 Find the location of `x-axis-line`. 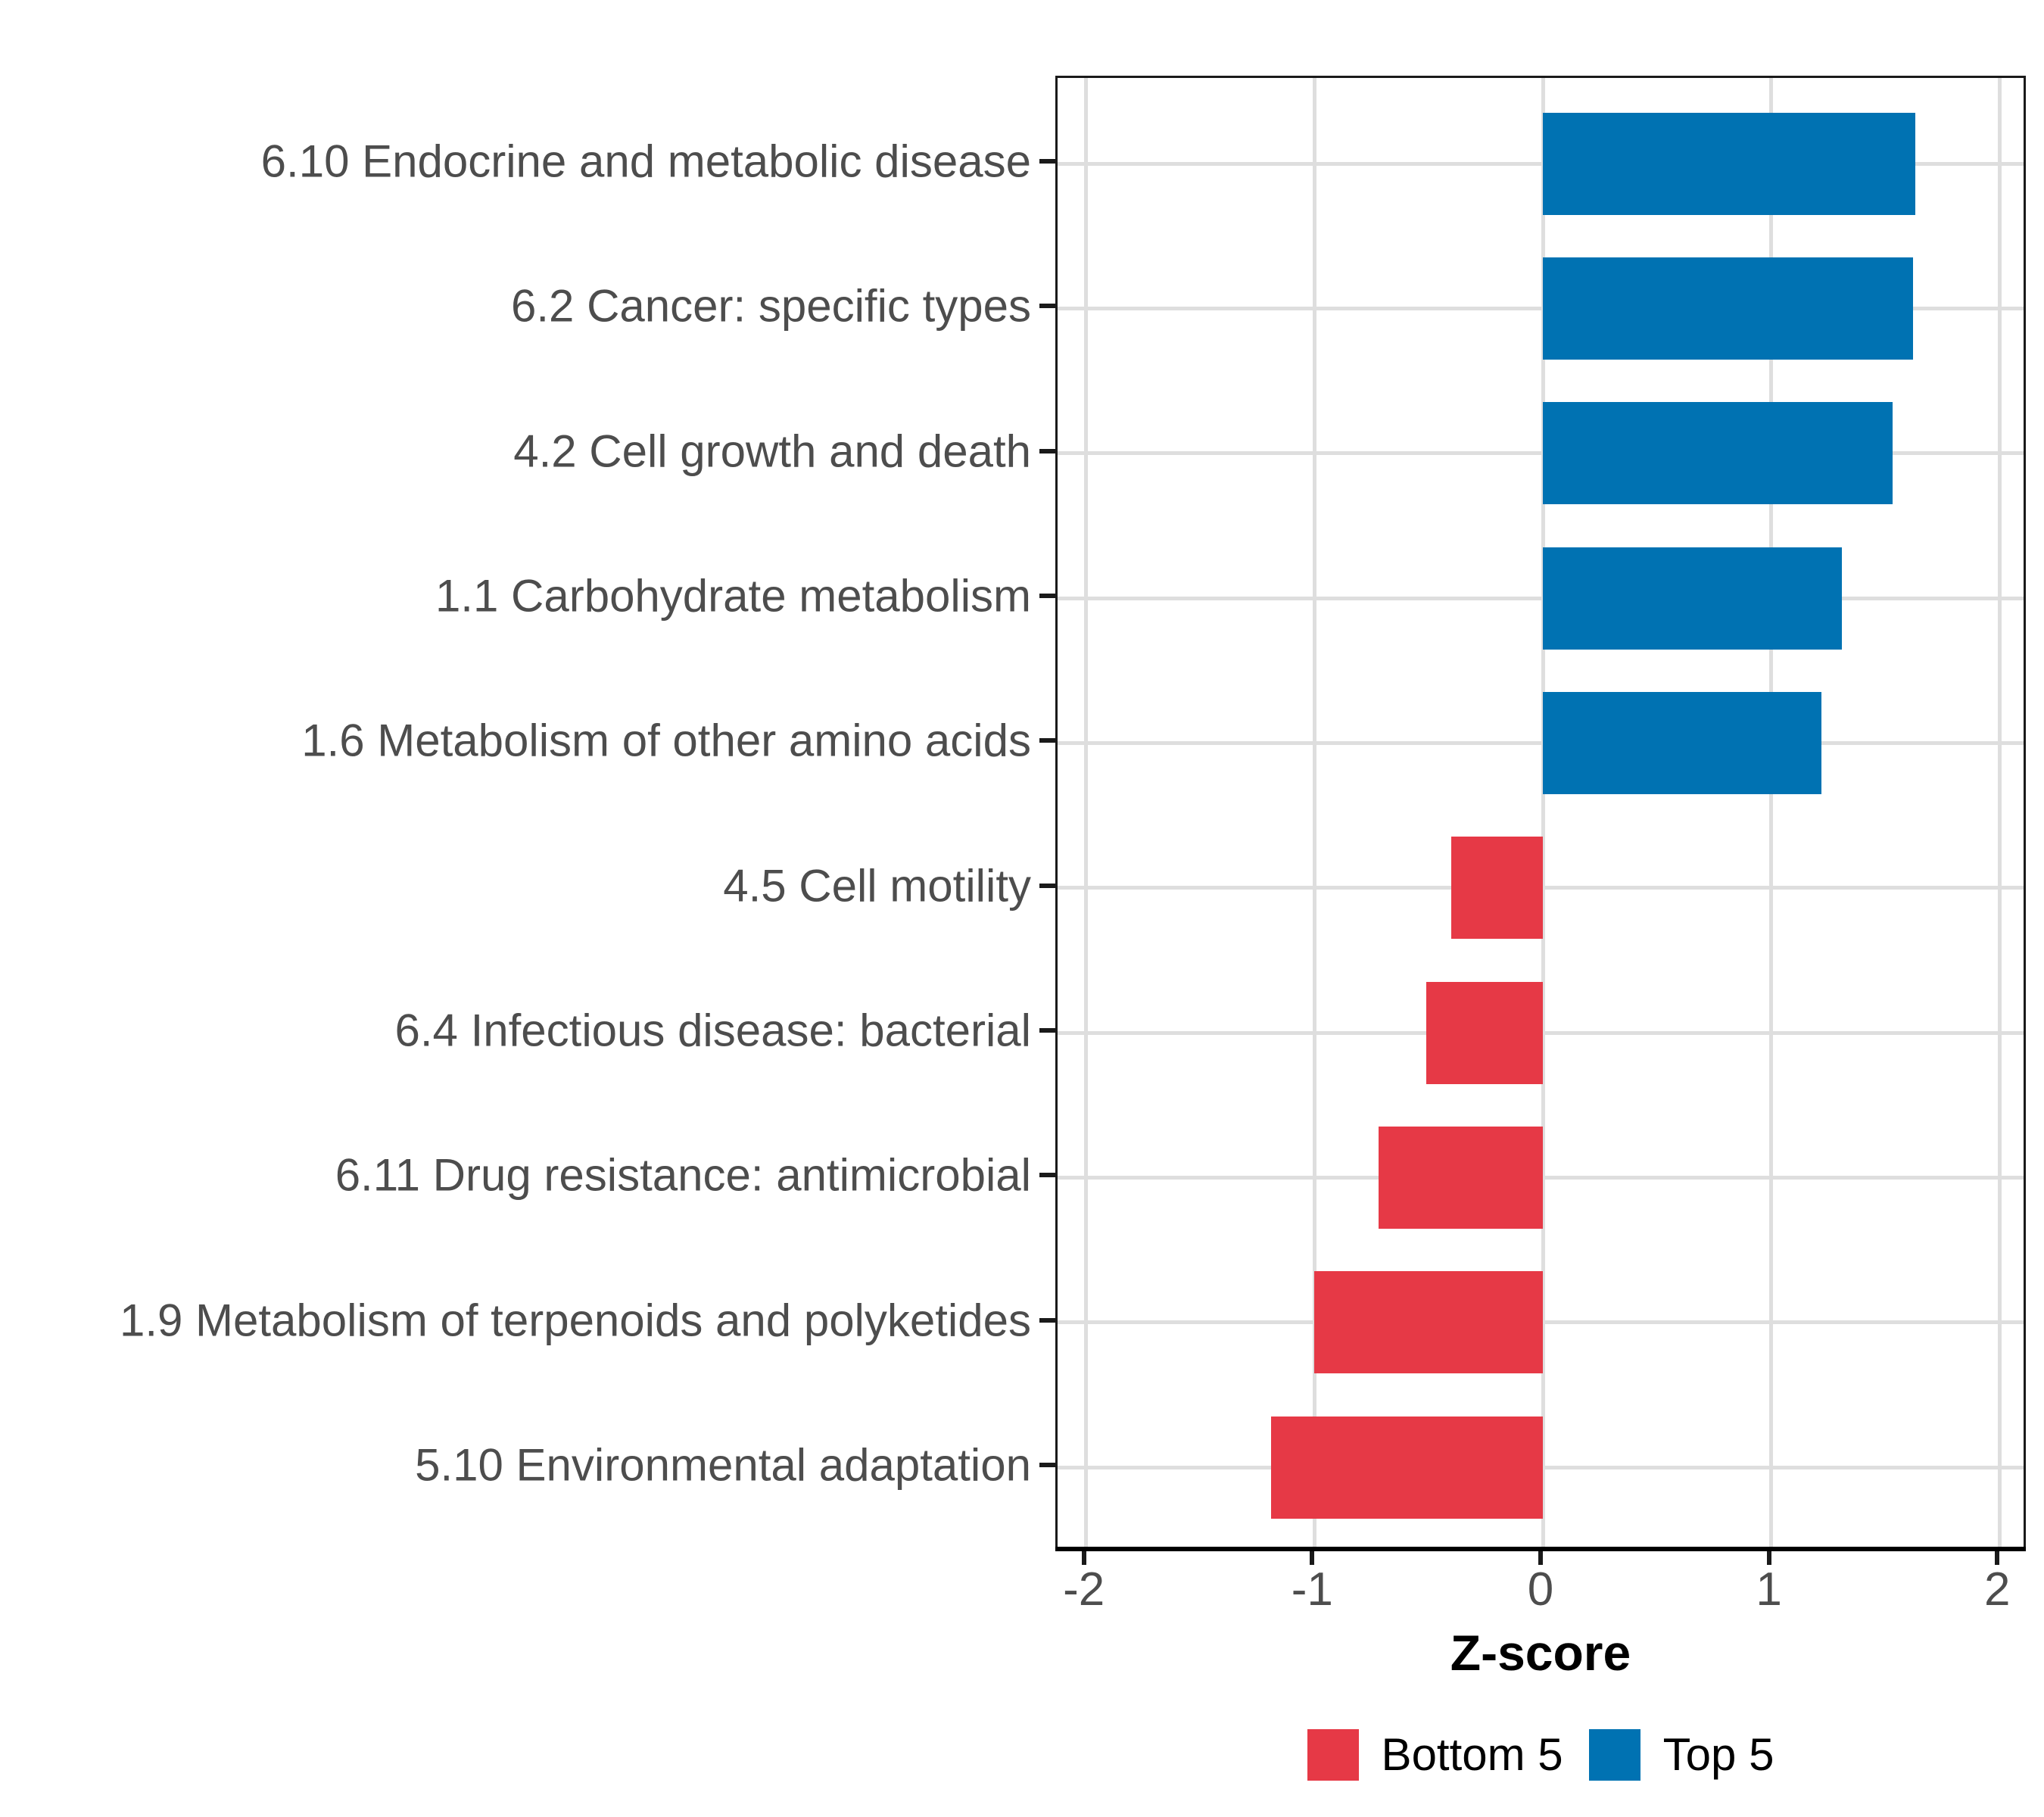

x-axis-line is located at coordinates (1540, 1549).